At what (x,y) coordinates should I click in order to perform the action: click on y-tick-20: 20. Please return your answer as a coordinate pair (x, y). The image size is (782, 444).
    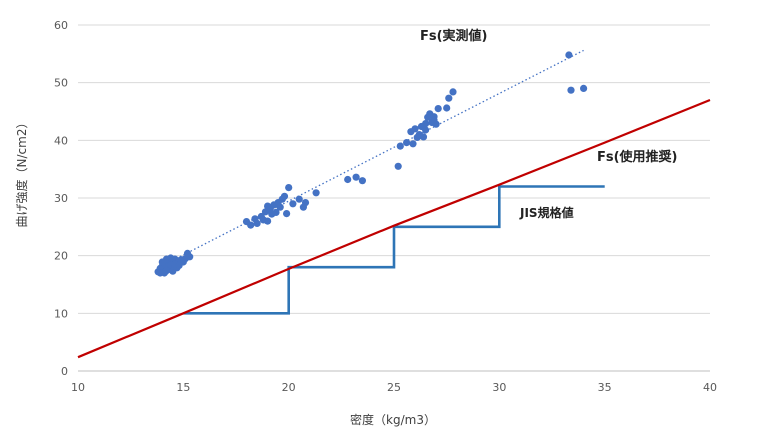
    Looking at the image, I should click on (61, 256).